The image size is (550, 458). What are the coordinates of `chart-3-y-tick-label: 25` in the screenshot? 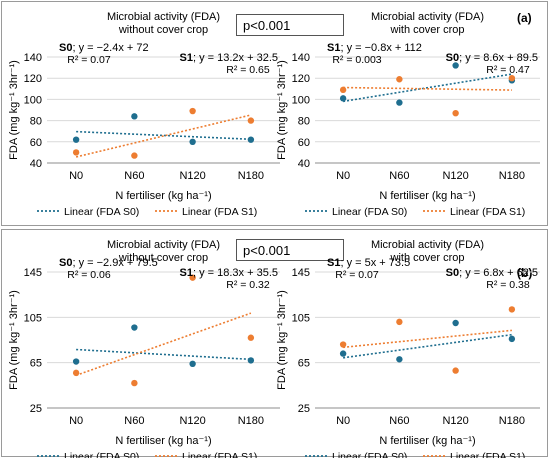 It's located at (304, 409).